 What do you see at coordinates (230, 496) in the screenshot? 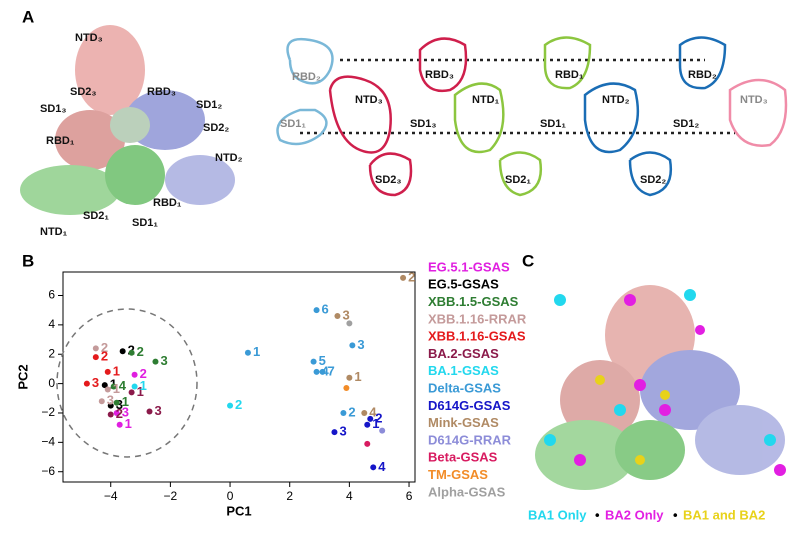
I see `x-tick-label: 0` at bounding box center [230, 496].